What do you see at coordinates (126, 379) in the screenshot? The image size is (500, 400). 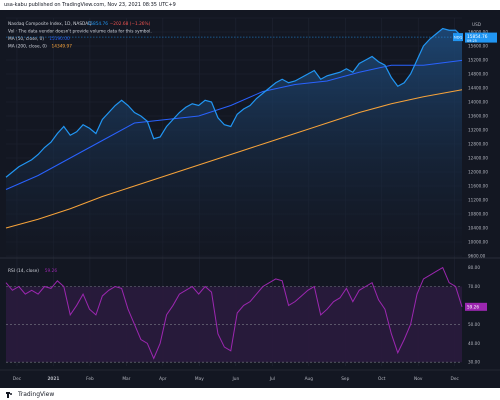 I see `x-tick-label: Mar` at bounding box center [126, 379].